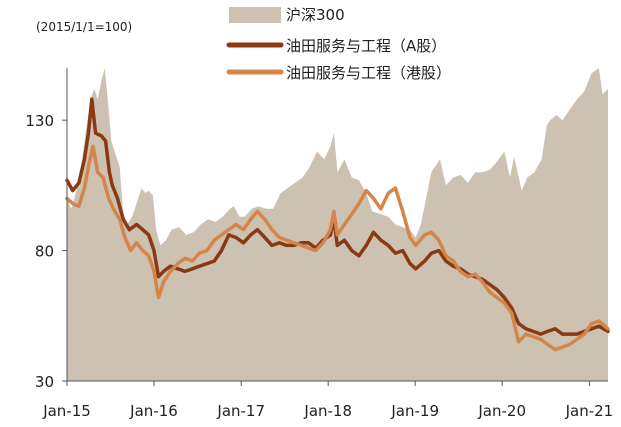 This screenshot has width=621, height=427. Describe the element at coordinates (44, 382) in the screenshot. I see `y-tick-label: 30` at that location.